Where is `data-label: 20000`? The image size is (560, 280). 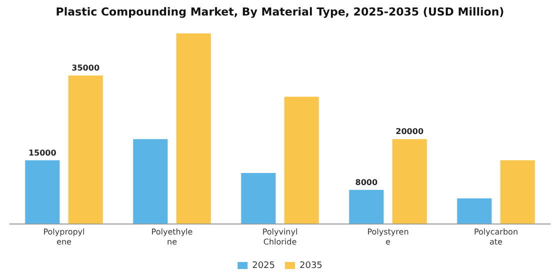 data-label: 20000 is located at coordinates (410, 131).